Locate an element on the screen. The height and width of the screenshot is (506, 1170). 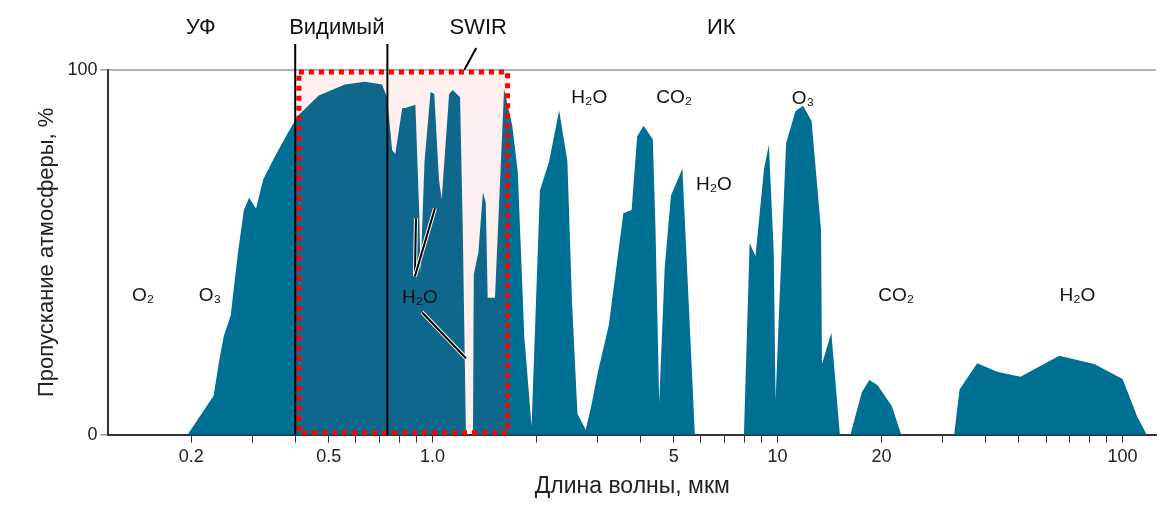
y-tick-label: 0 is located at coordinates (92, 433).